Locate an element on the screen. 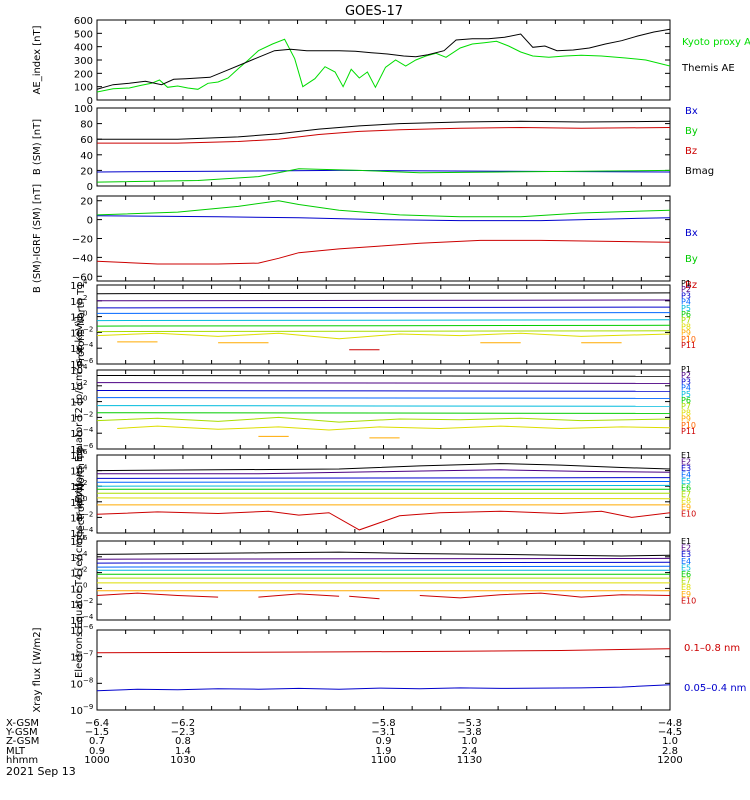 This screenshot has width=750, height=800. x-axis-row-label: Y-GSM is located at coordinates (21, 732).